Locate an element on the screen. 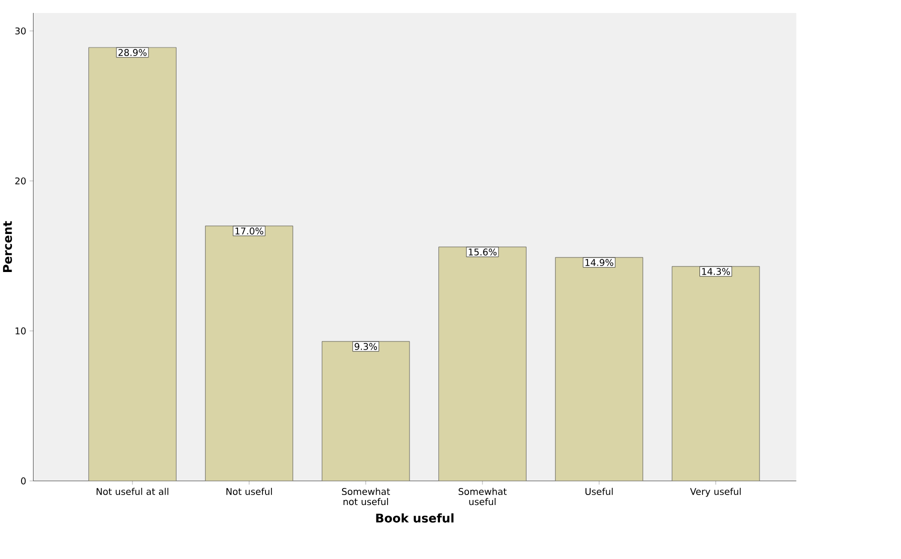 Image resolution: width=901 pixels, height=559 pixels. data-label: 15.6% is located at coordinates (482, 252).